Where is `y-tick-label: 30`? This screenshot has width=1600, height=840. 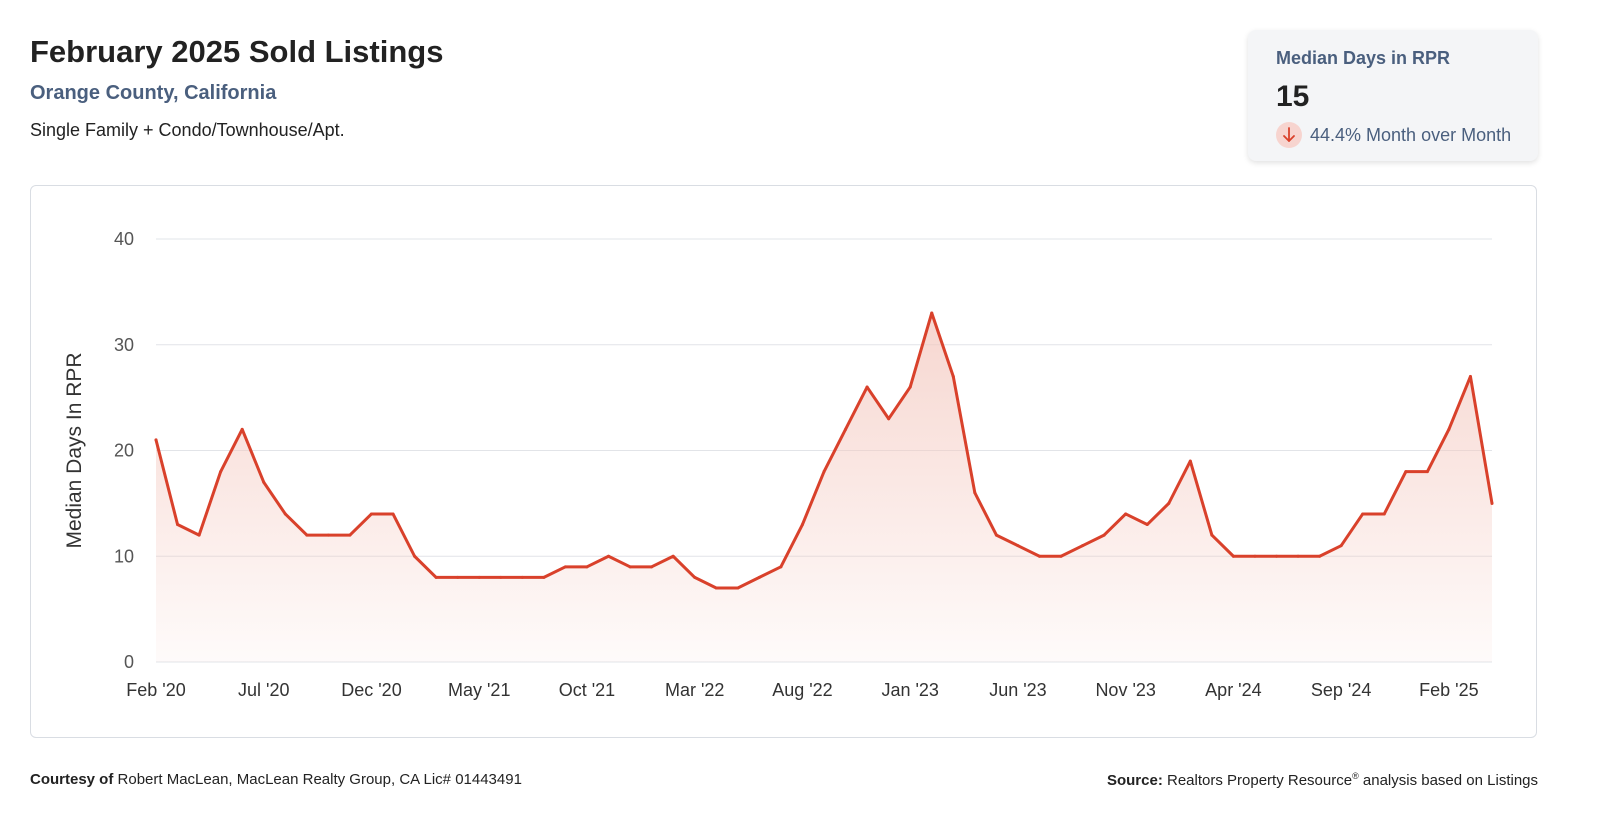
y-tick-label: 30 is located at coordinates (124, 345).